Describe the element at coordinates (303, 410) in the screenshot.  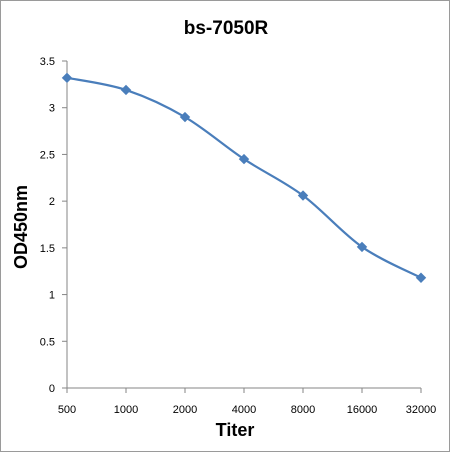
I see `x-tick-label: 8000` at that location.